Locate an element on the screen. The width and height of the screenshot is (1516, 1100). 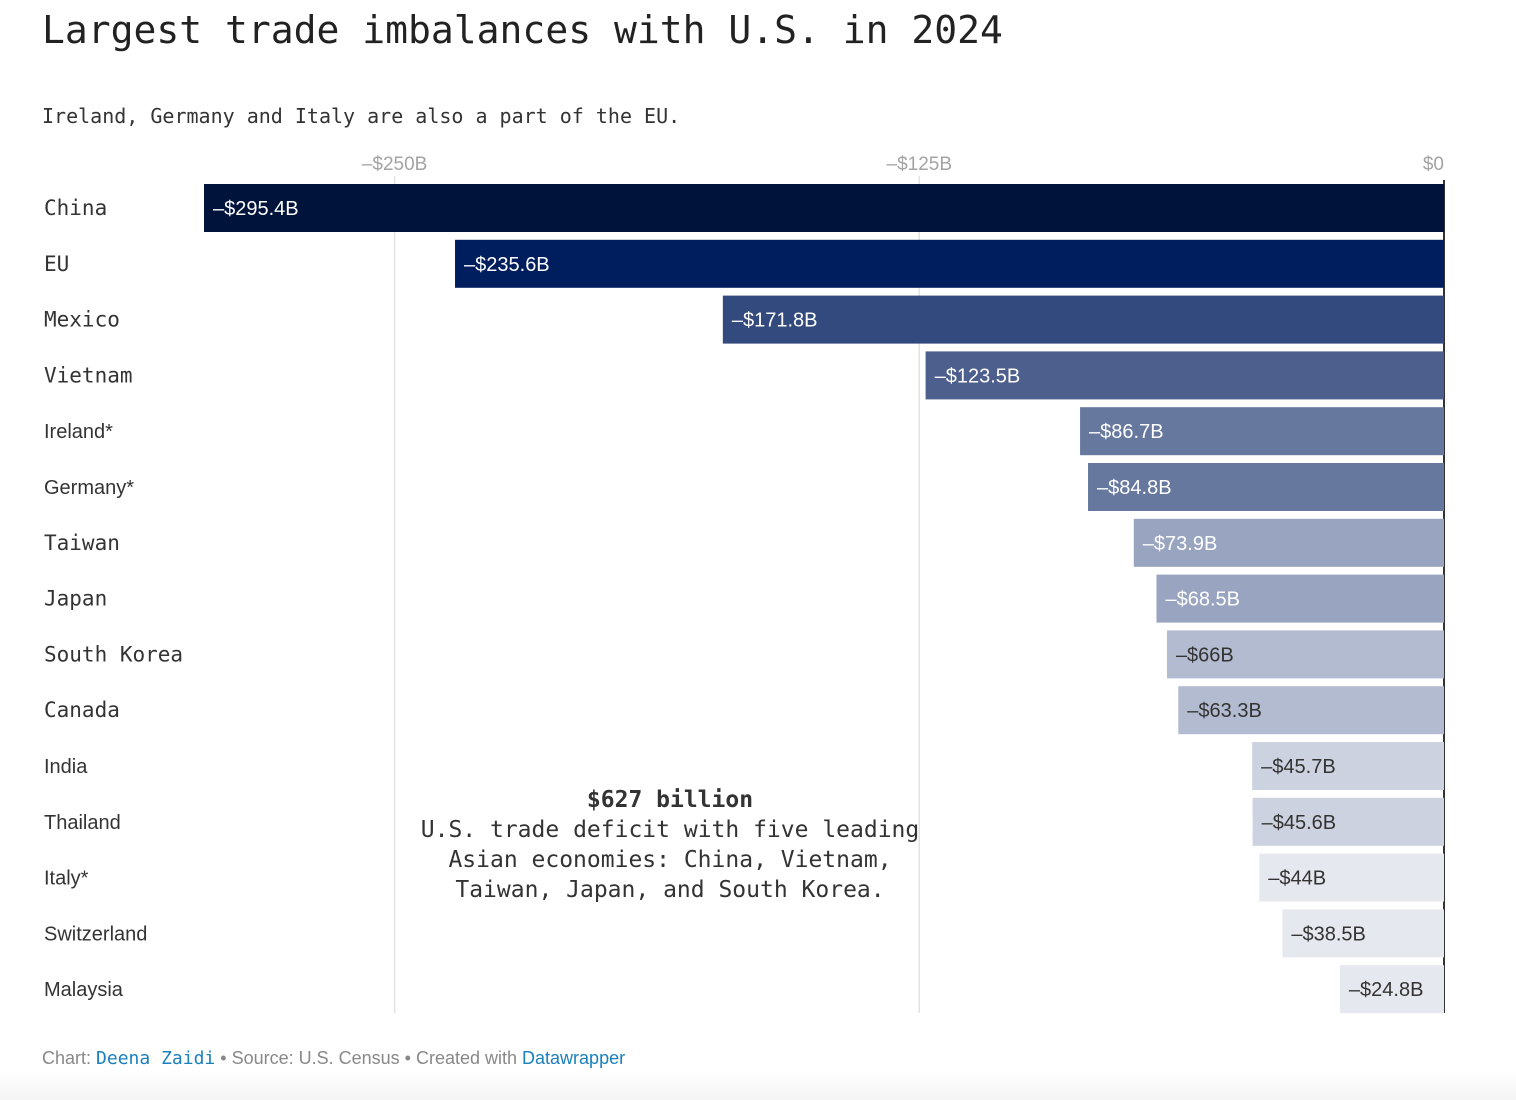
data-label: –$45.7B is located at coordinates (1298, 767).